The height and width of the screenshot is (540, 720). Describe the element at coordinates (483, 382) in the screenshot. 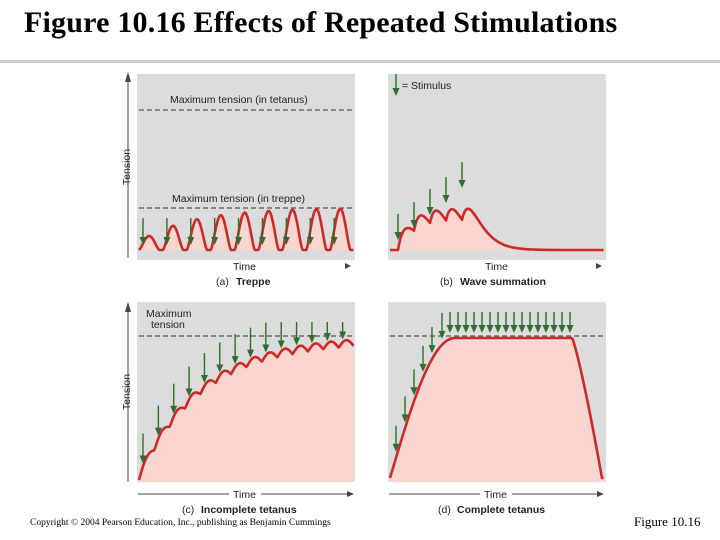

I see `panel-d-stimulus-arrows` at that location.